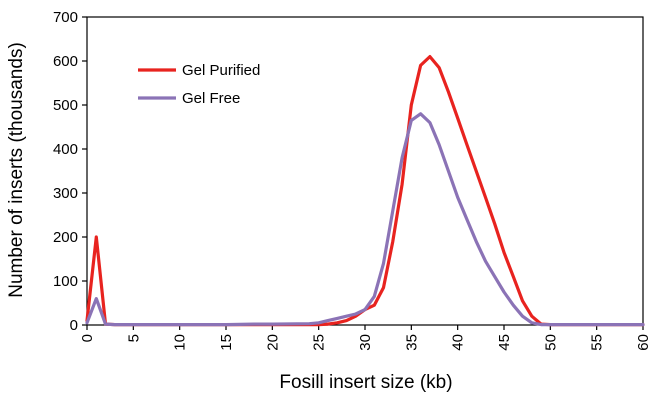  What do you see at coordinates (550, 342) in the screenshot?
I see `x-tick-label: 50` at bounding box center [550, 342].